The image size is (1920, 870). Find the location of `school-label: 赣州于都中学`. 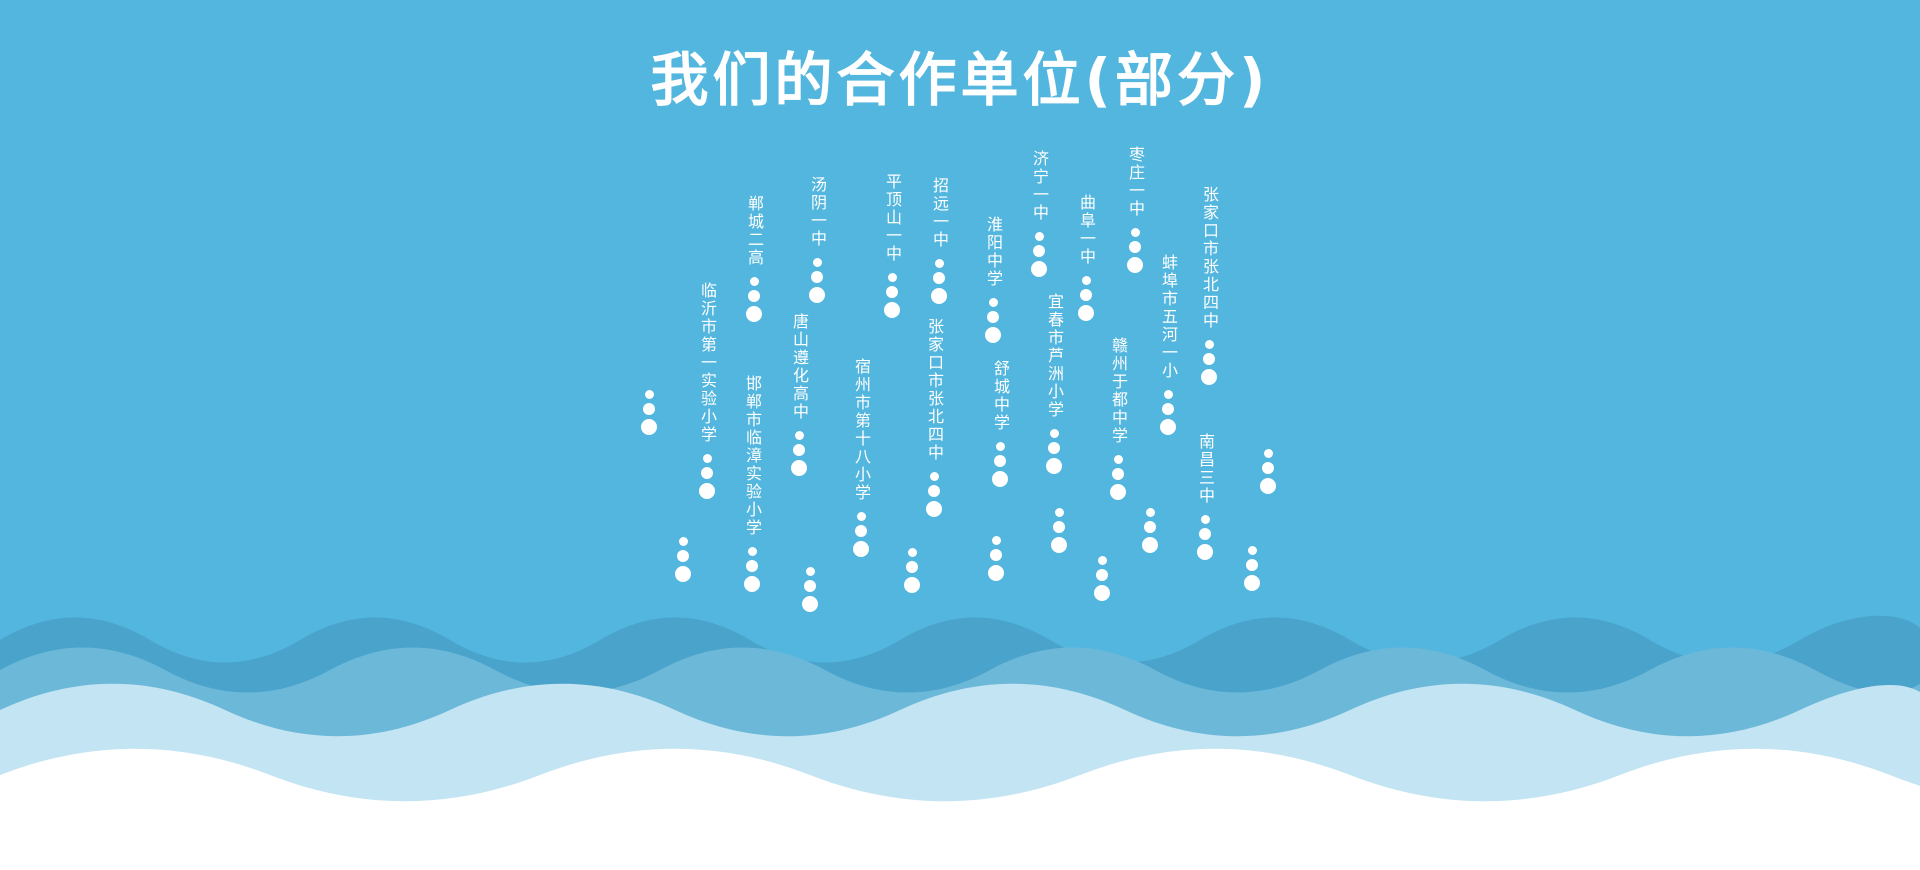

school-label: 赣州于都中学 is located at coordinates (1118, 391).